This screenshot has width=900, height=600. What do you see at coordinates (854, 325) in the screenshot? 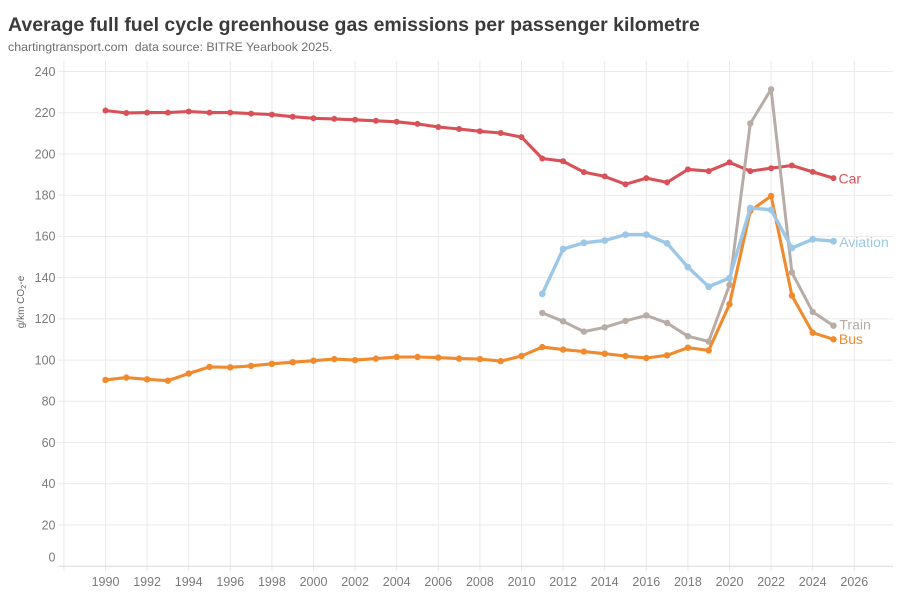
I see `svg-text: Train` at bounding box center [854, 325].